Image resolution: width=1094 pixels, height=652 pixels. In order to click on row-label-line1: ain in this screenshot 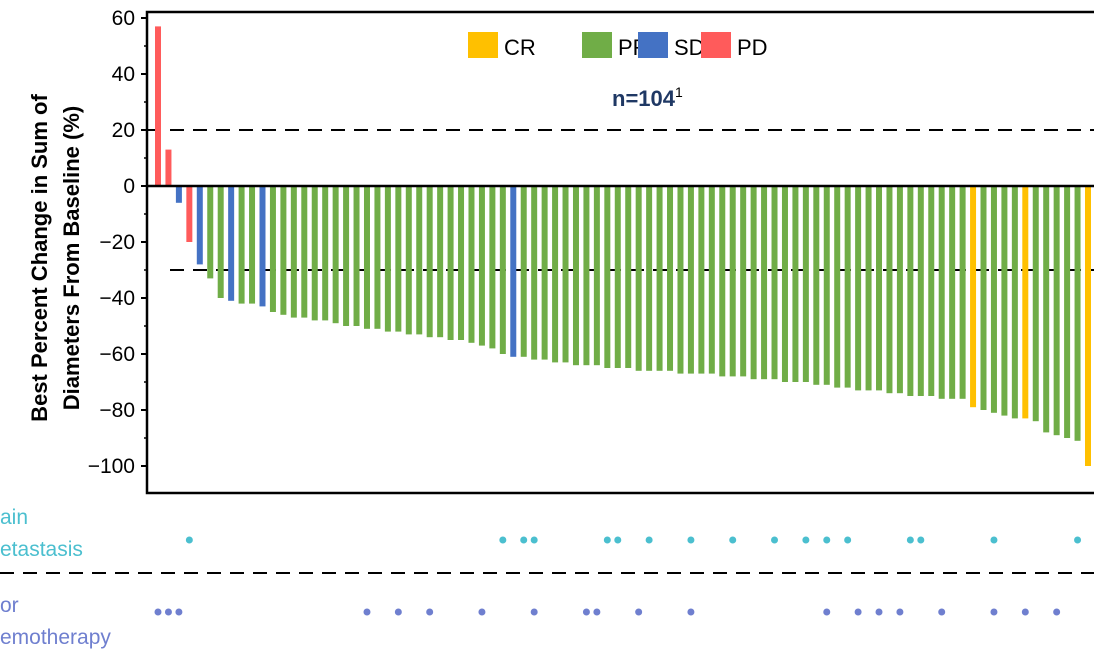, I will do `click(14, 517)`.